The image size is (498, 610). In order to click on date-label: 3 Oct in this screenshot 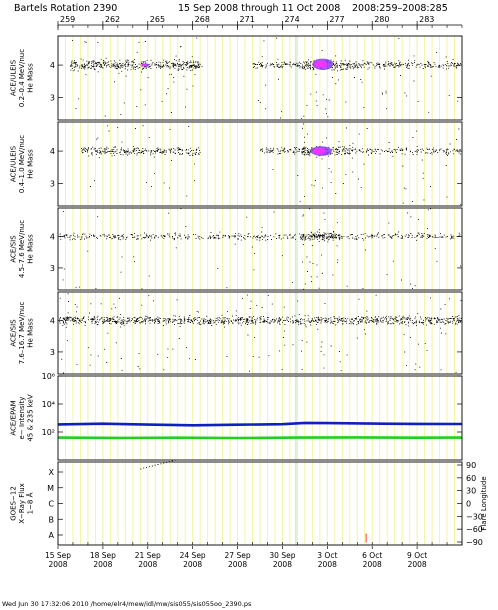, I will do `click(327, 555)`.